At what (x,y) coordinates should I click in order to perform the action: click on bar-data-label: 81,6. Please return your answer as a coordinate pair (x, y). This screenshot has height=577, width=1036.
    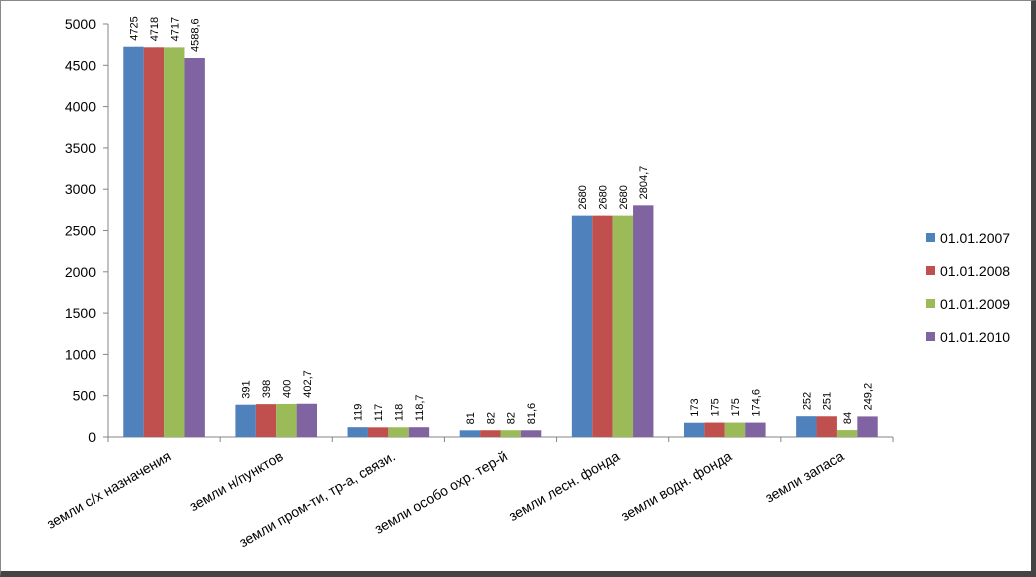
    Looking at the image, I should click on (532, 413).